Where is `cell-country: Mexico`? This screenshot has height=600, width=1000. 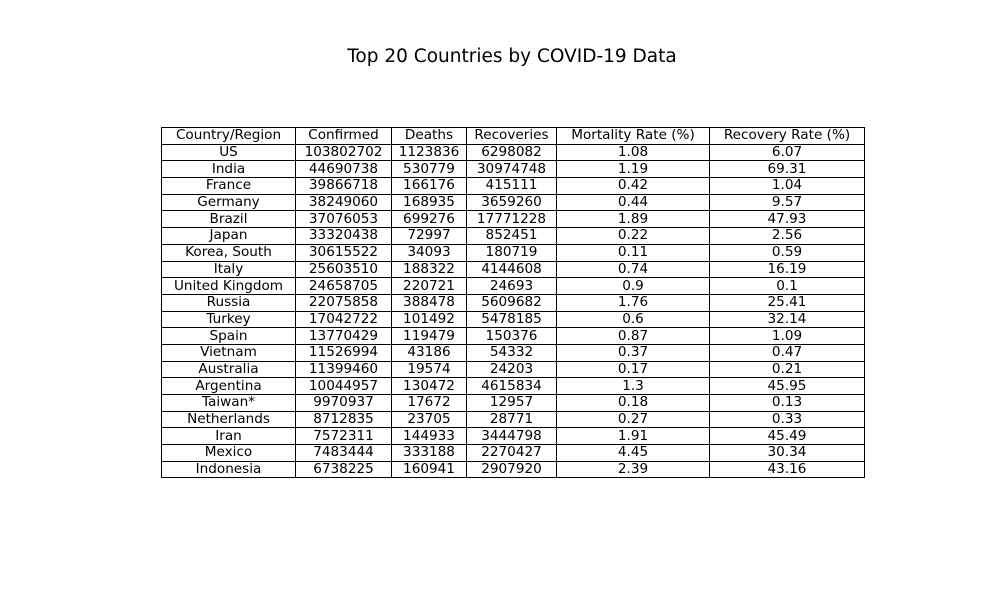 cell-country: Mexico is located at coordinates (228, 453).